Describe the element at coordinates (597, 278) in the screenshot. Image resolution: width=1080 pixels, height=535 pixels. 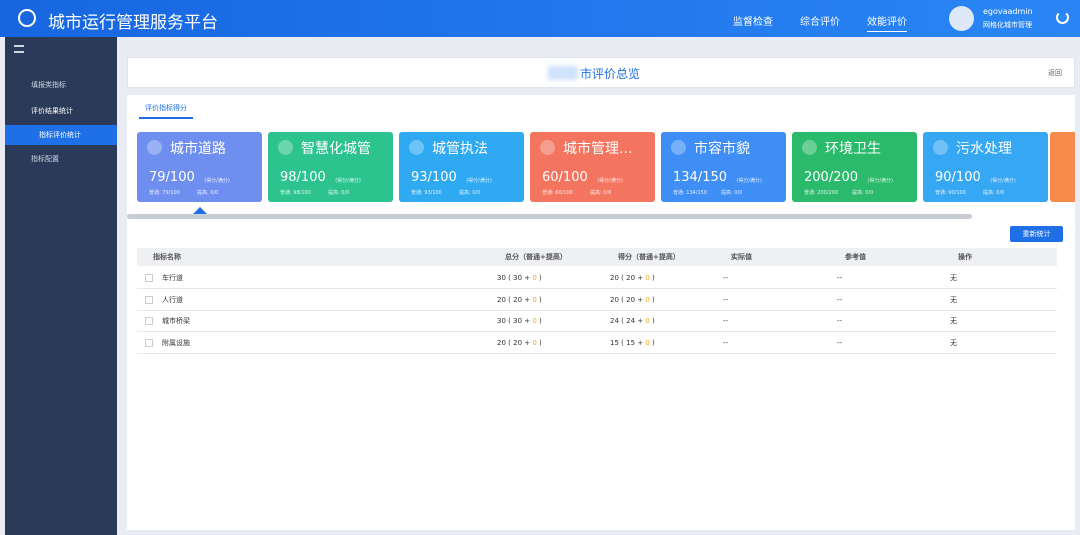
I see `table-row: 车行道 30 ( 30 + 0 ) 20 ( 20 + 0 ) -- -- 无` at that location.